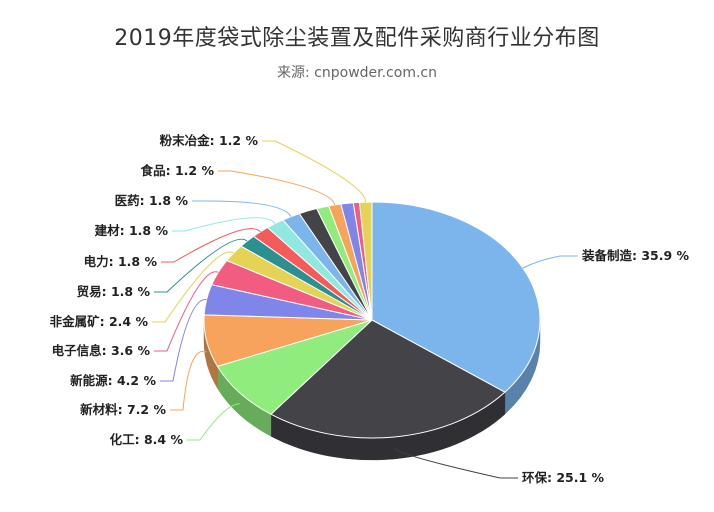 The image size is (714, 512). I want to click on connector-line-装备制造, so click(550, 262).